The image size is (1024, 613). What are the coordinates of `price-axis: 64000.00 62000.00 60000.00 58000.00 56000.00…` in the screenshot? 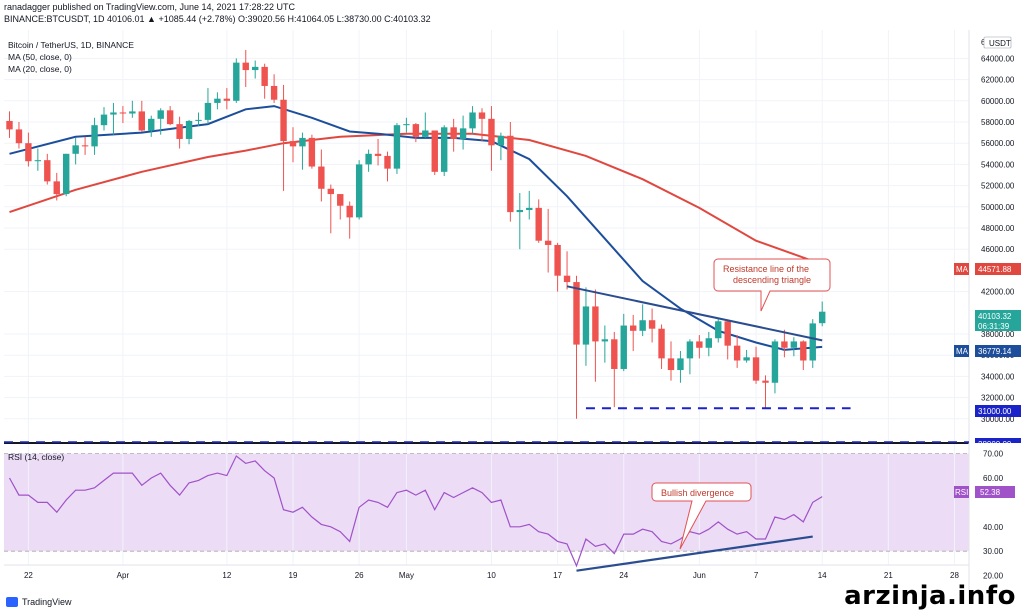 It's located at (998, 231).